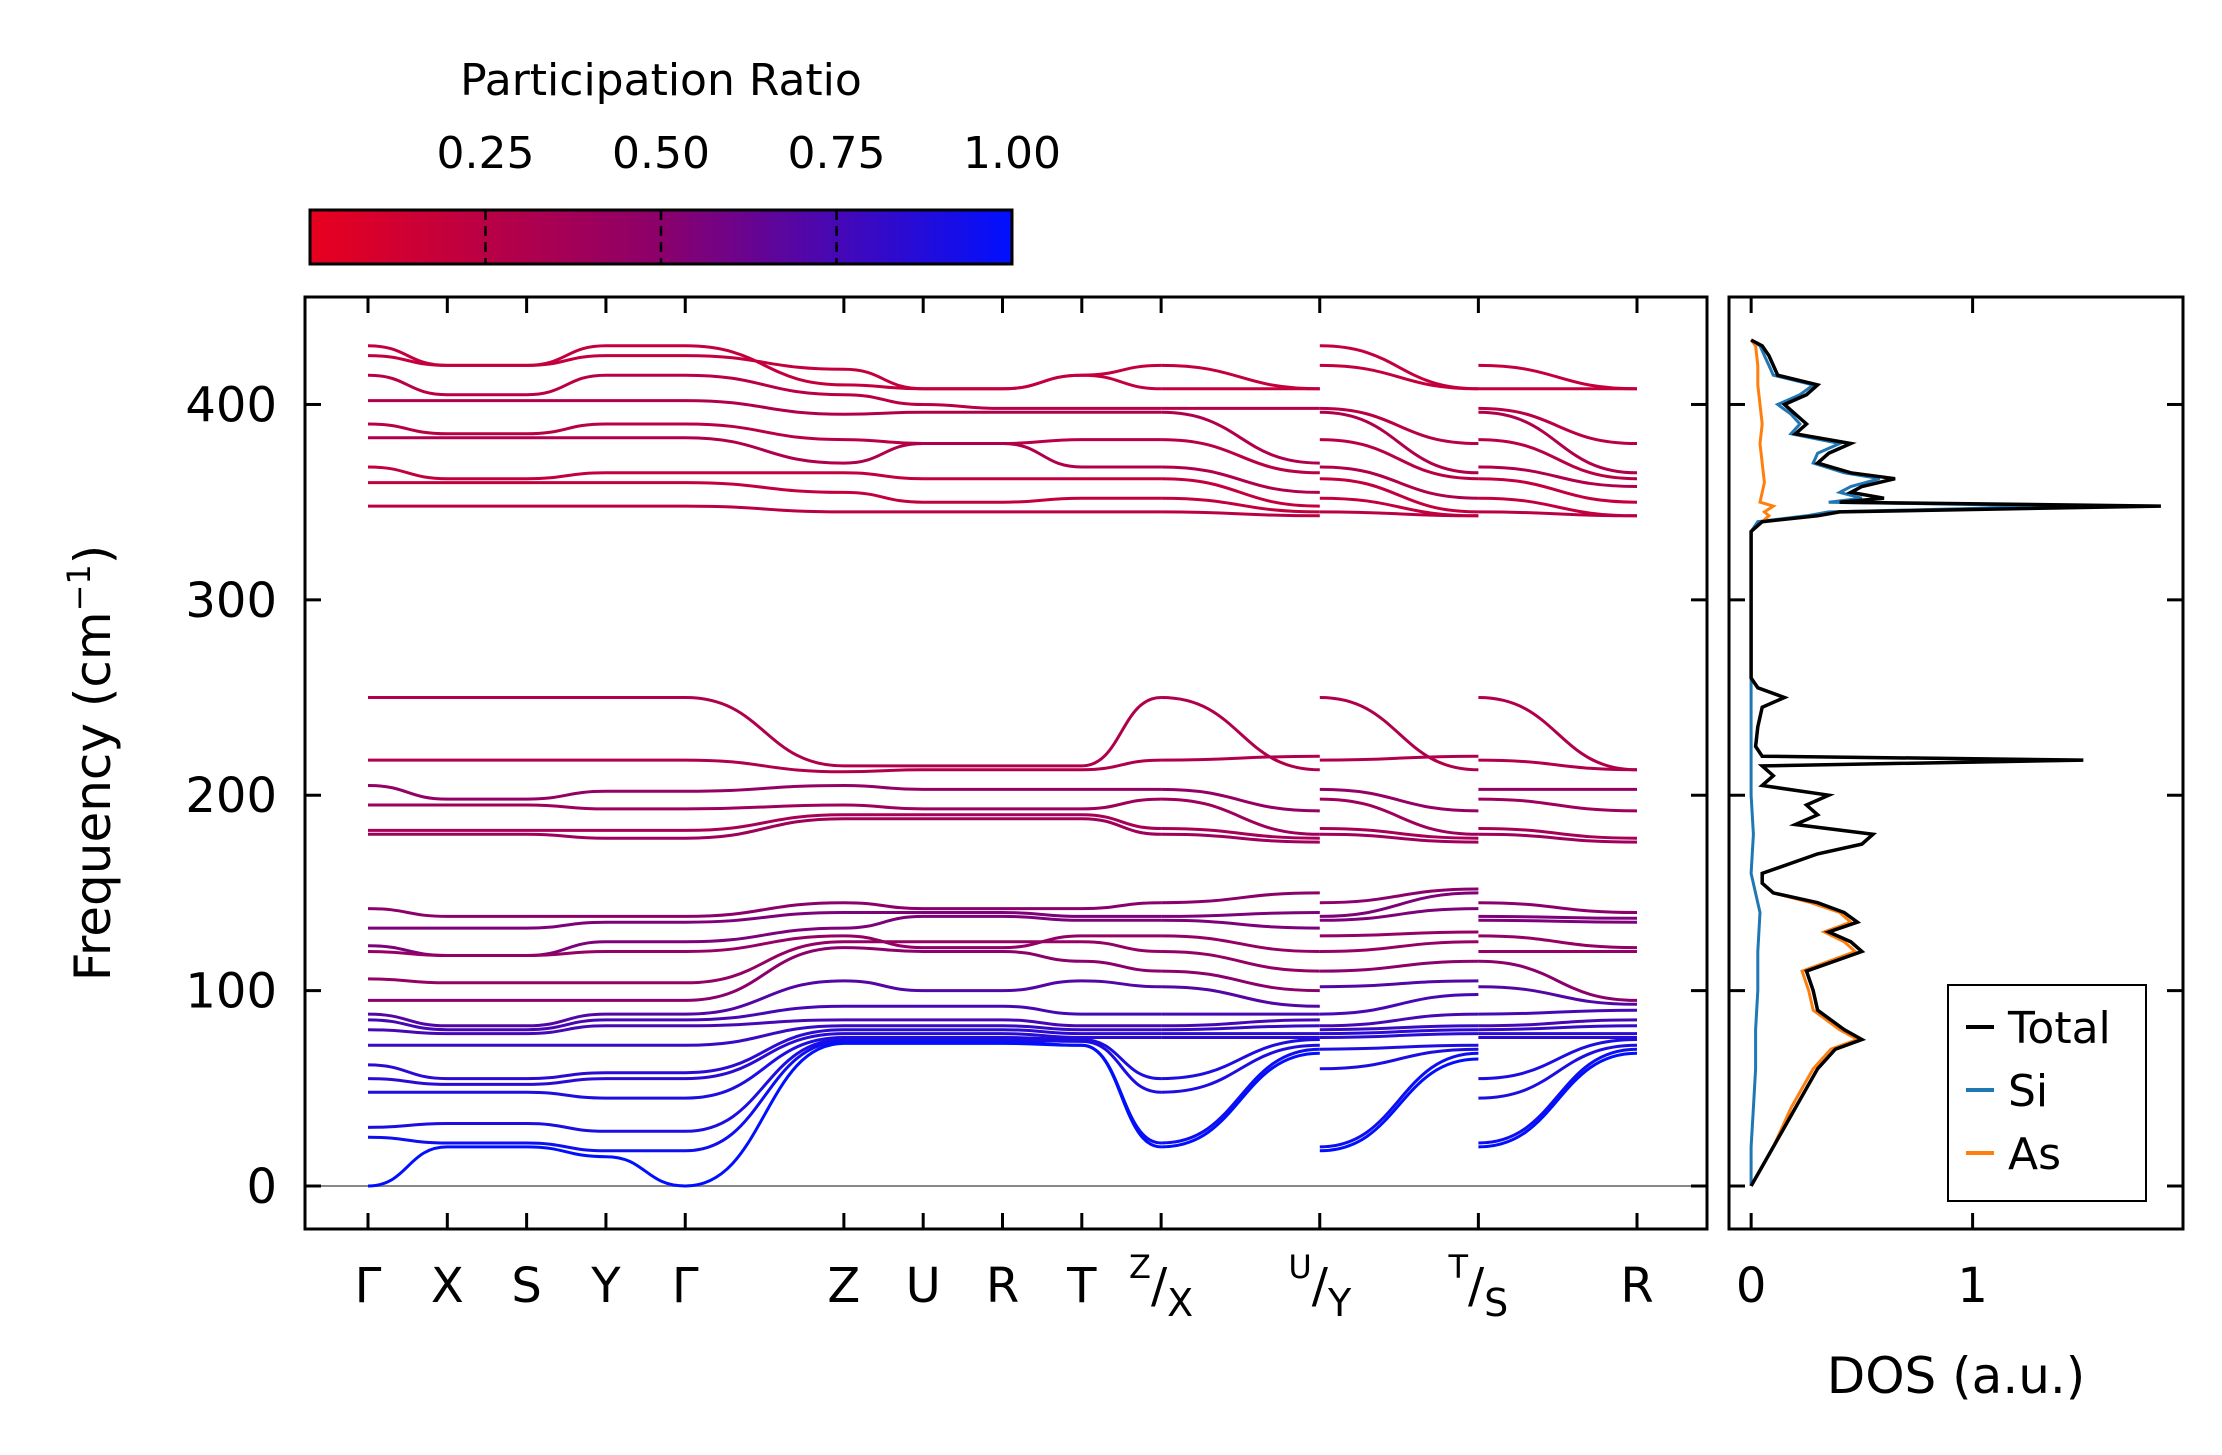 The image size is (2222, 1455). Describe the element at coordinates (79, 587) in the screenshot. I see `y-axis-label-sup: −1` at that location.